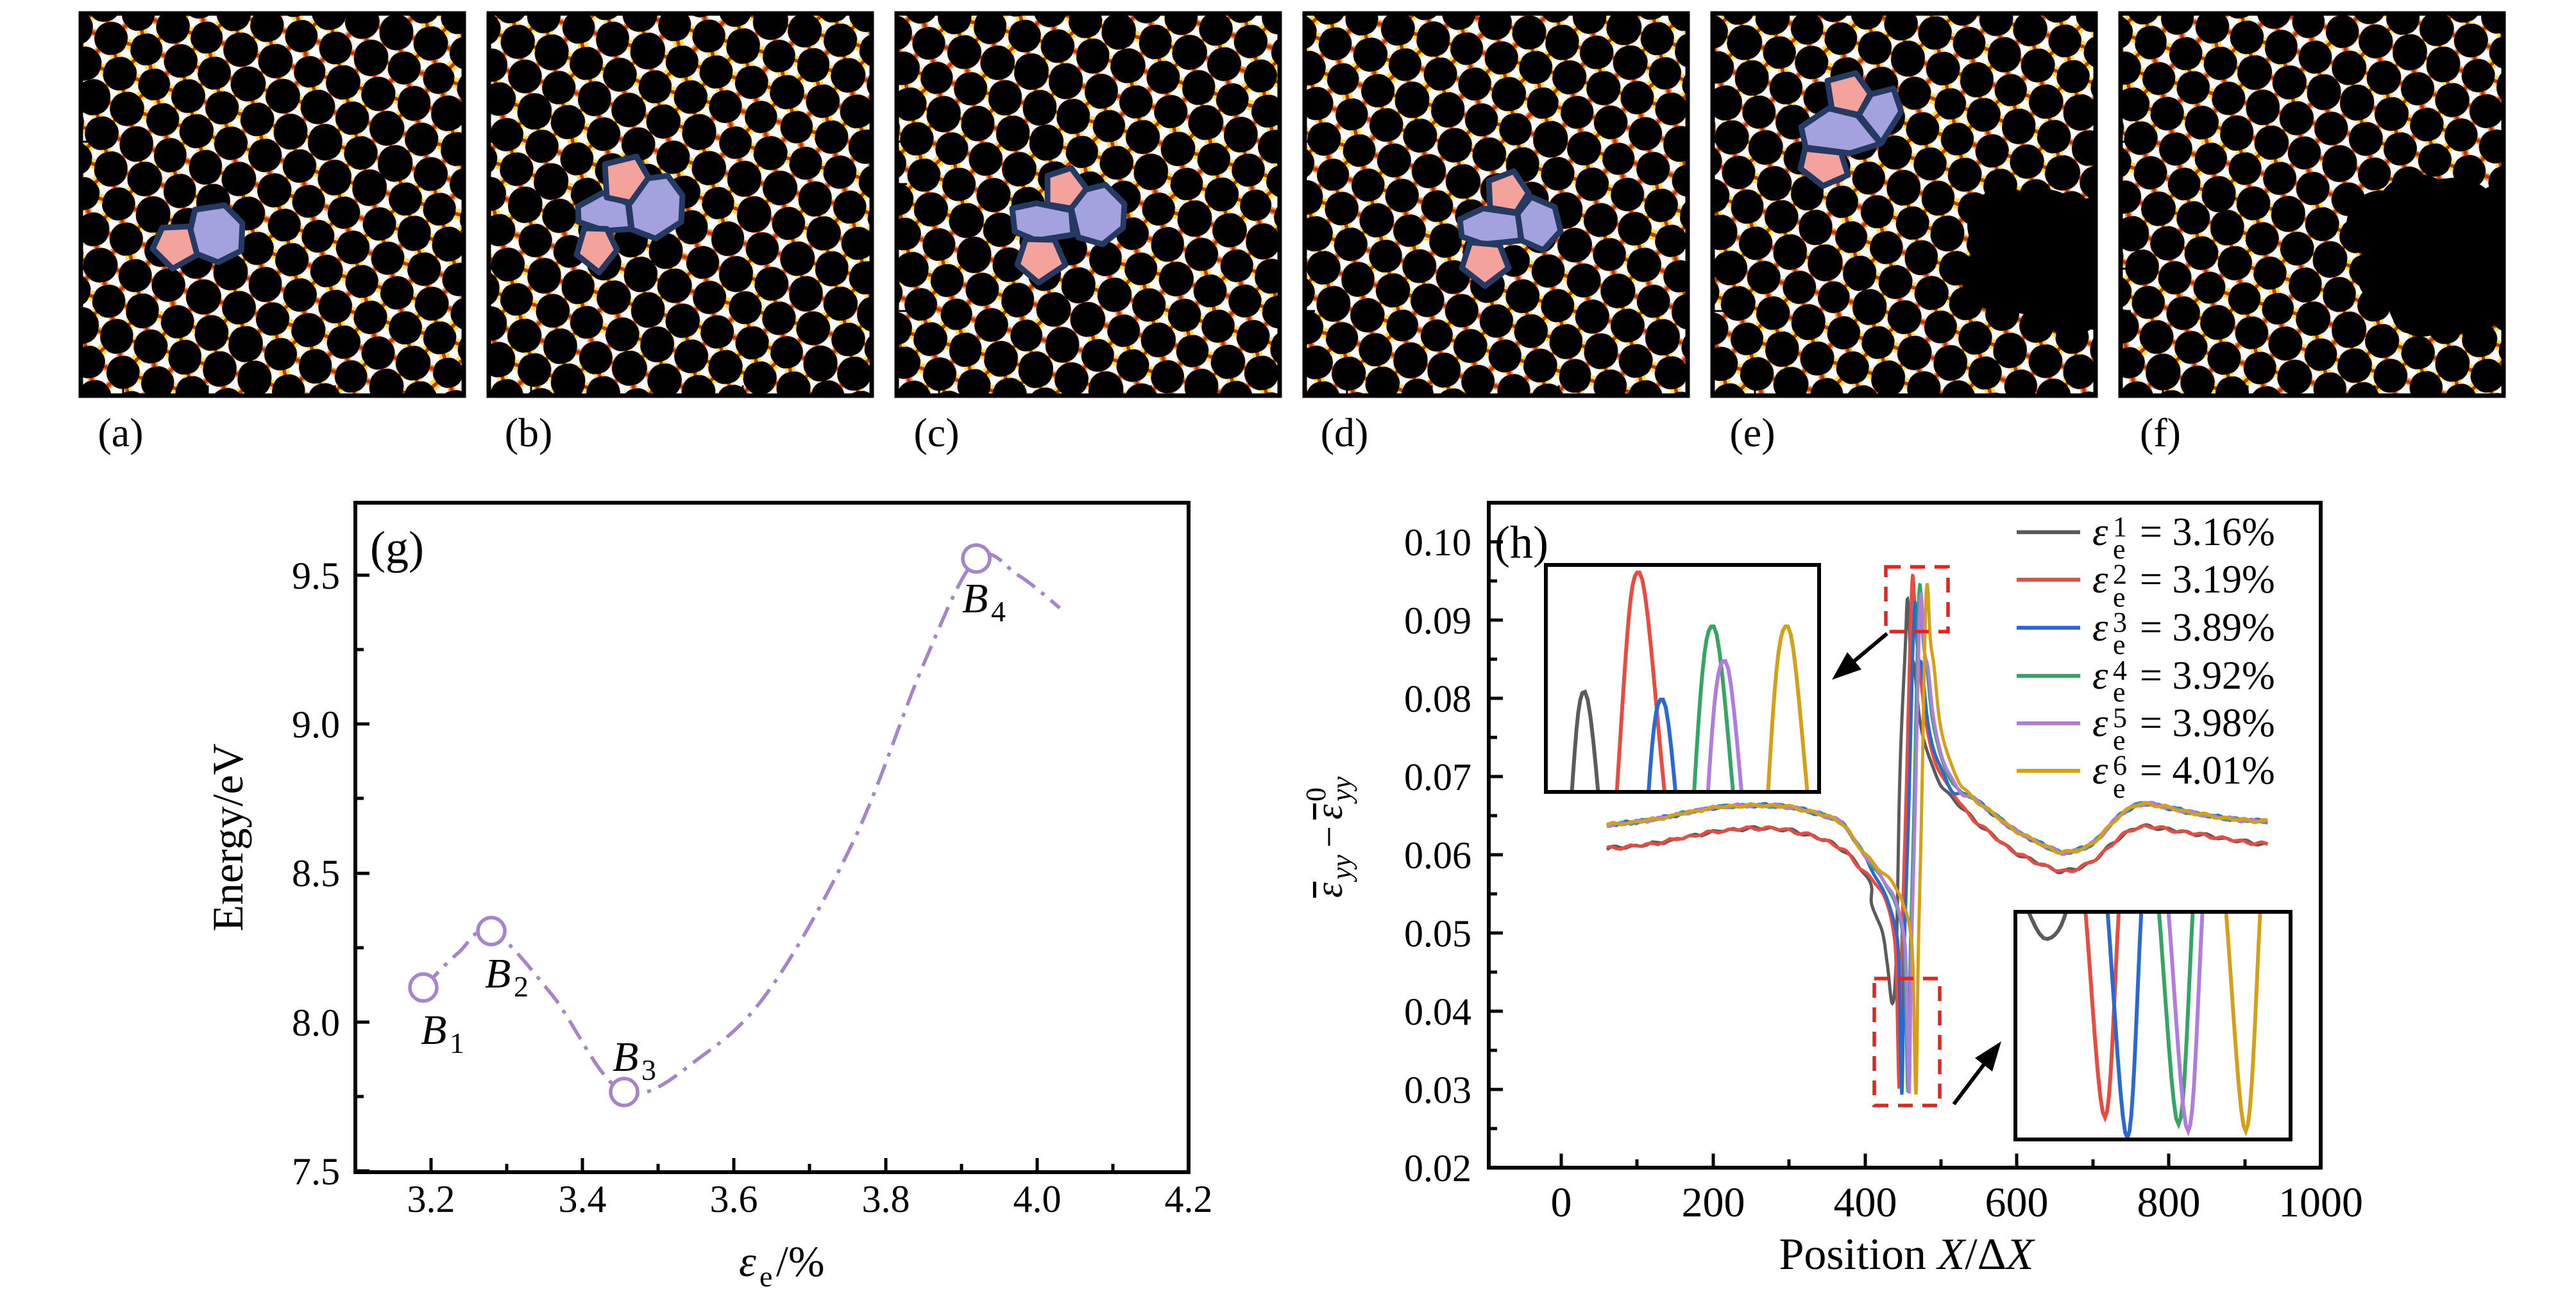  I want to click on svg-text: Position X/ΔX, so click(1907, 1254).